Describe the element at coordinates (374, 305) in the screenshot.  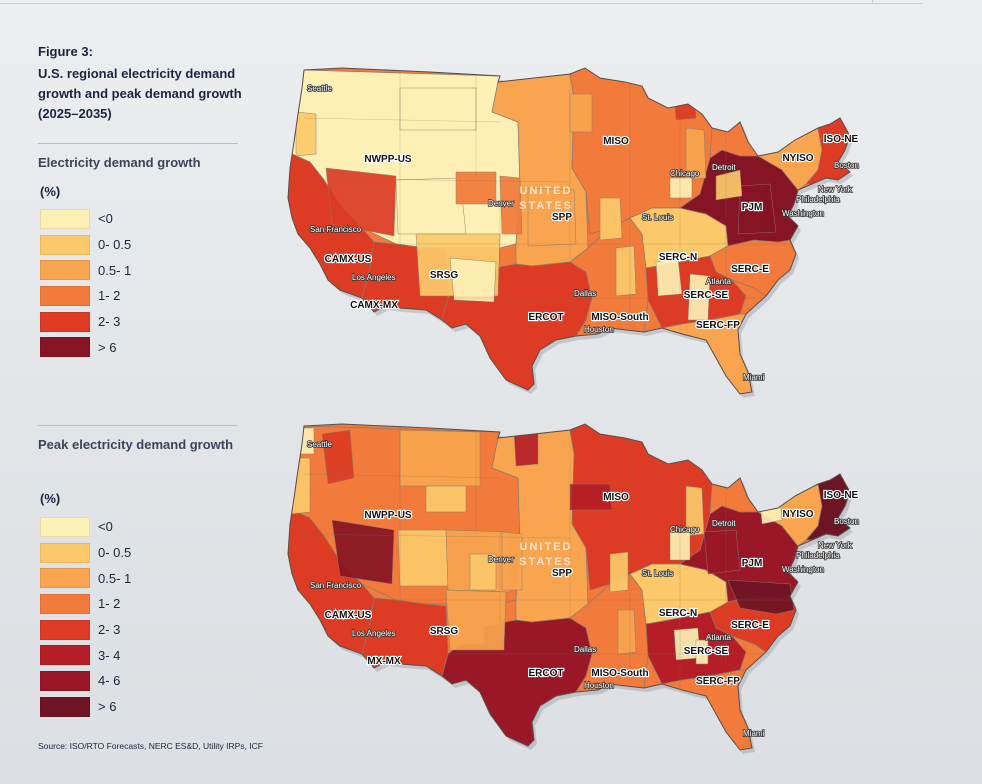
I see `region-label: CAMX-MX` at that location.